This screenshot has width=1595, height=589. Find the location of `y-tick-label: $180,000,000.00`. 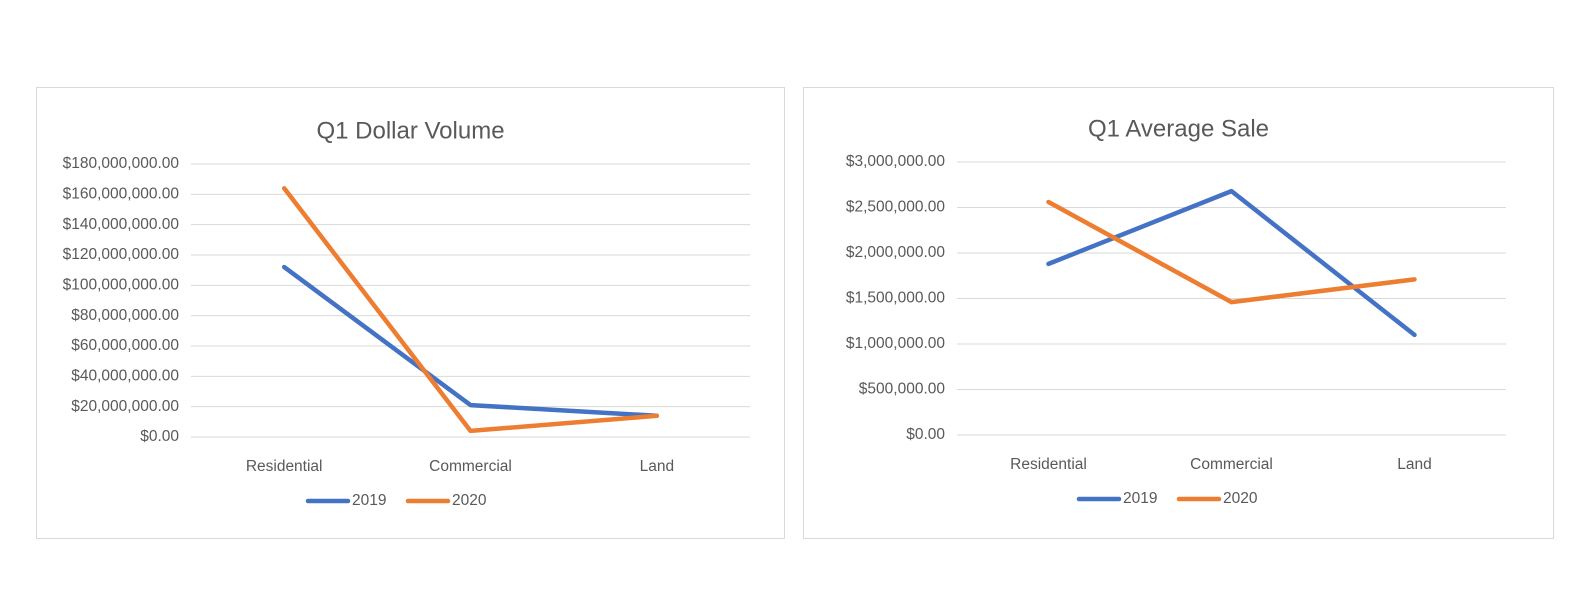

y-tick-label: $180,000,000.00 is located at coordinates (121, 163).